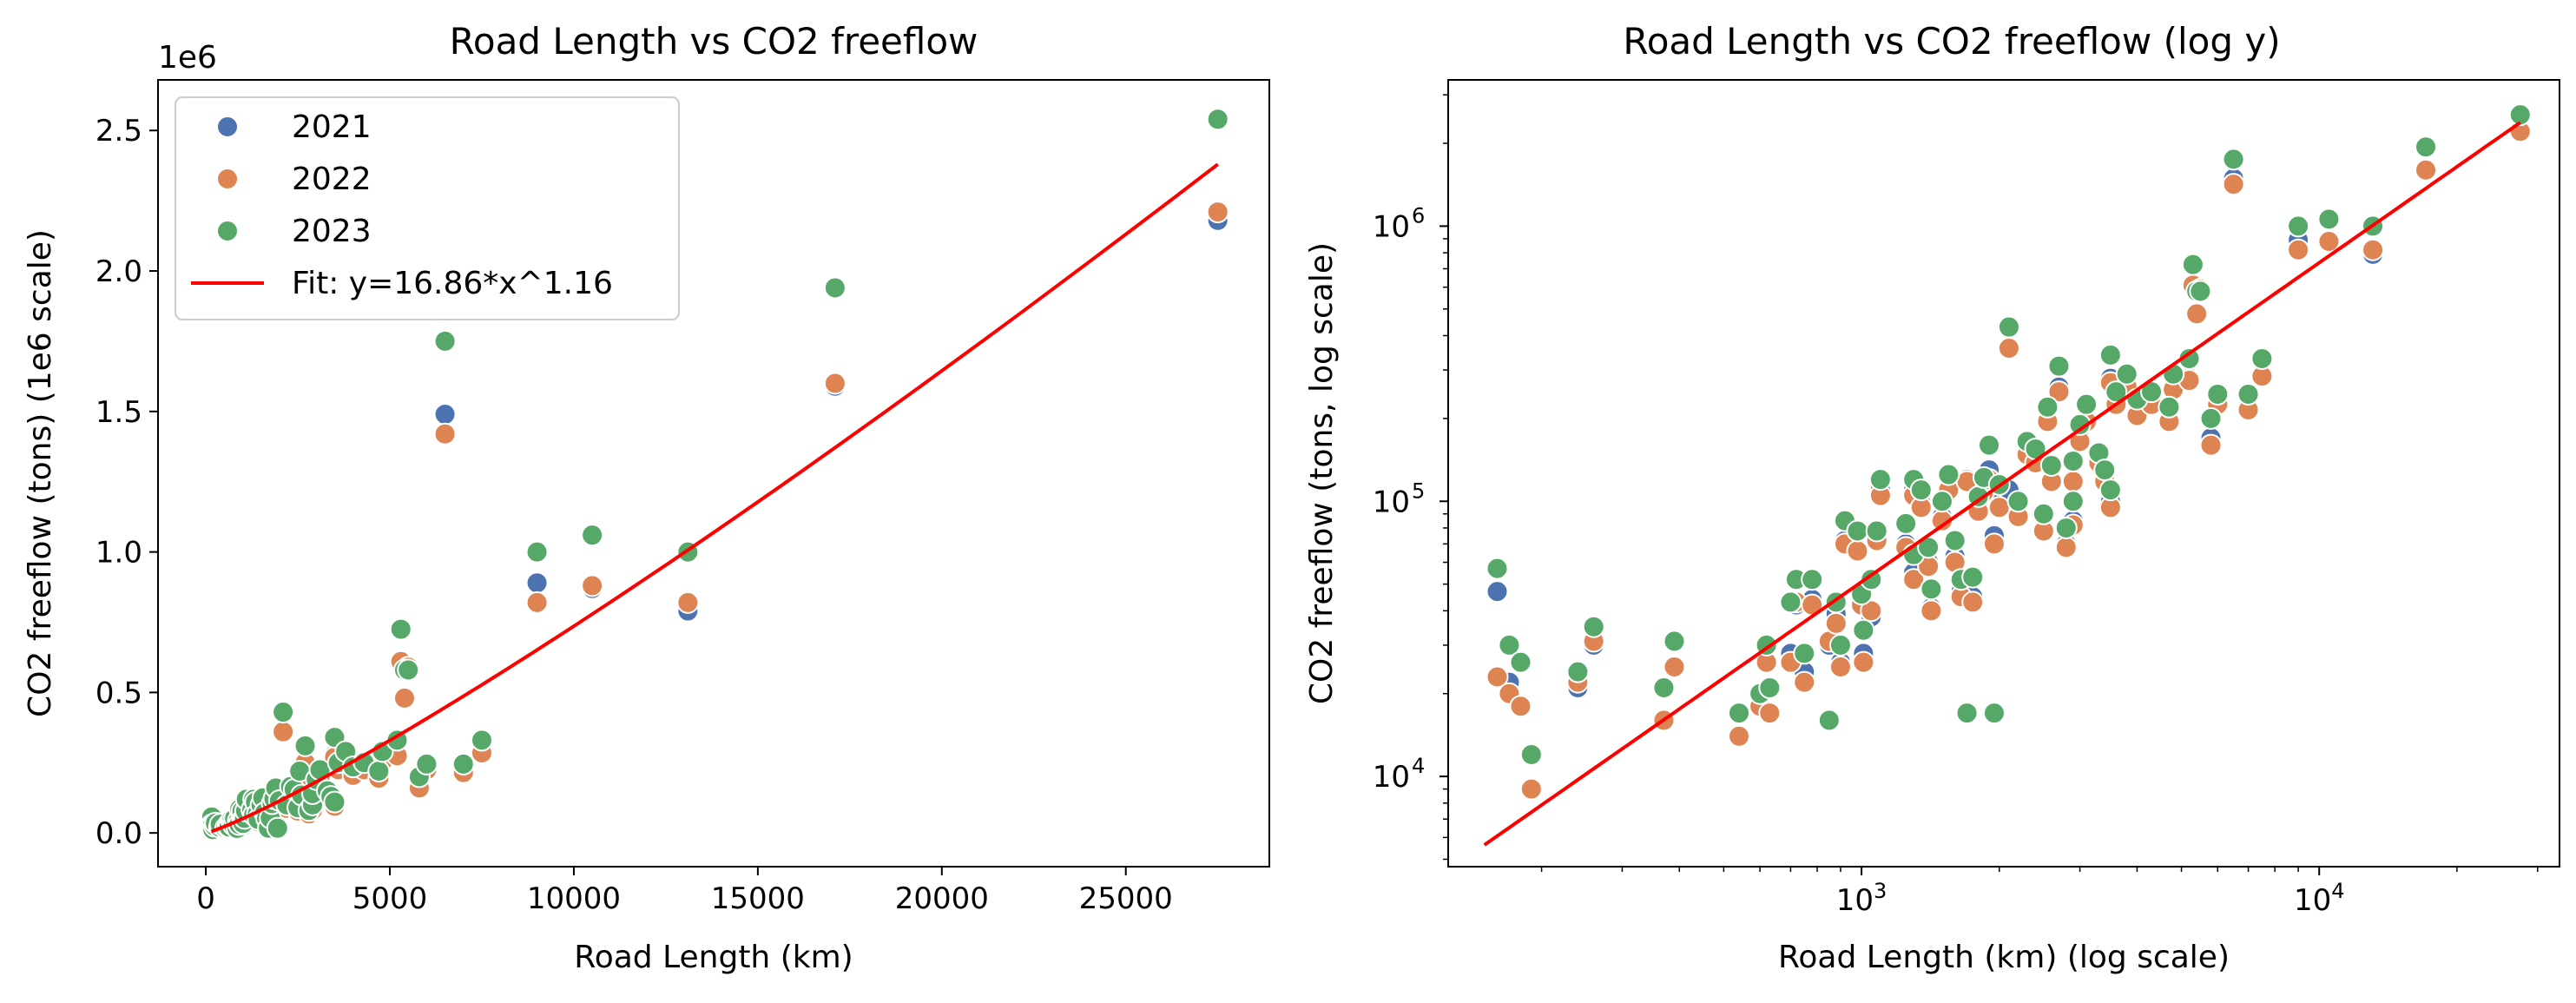 This screenshot has height=1003, width=2576. I want to click on y-tick-exponent: 5, so click(1418, 490).